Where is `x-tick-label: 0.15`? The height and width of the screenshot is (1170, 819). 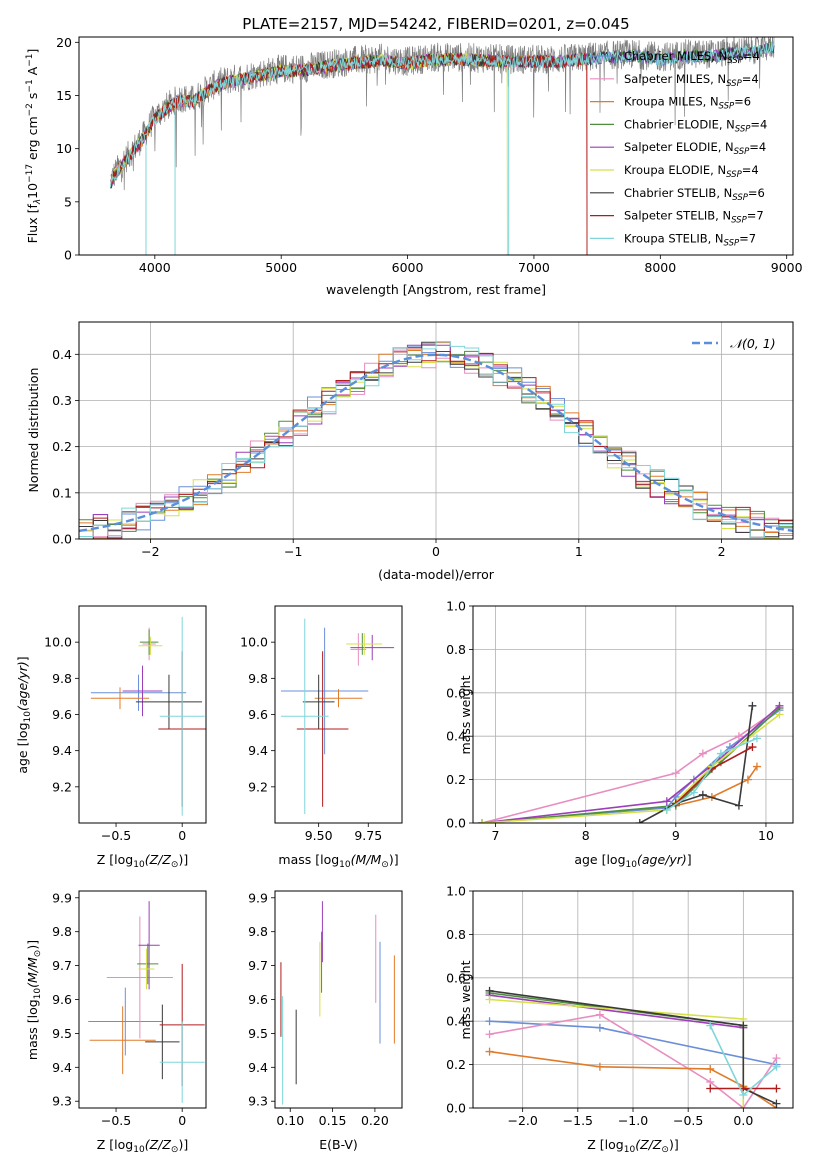
x-tick-label: 0.15 is located at coordinates (333, 1120).